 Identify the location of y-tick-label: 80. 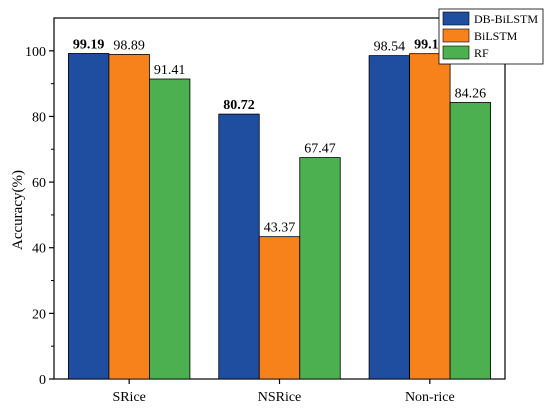
(39, 117).